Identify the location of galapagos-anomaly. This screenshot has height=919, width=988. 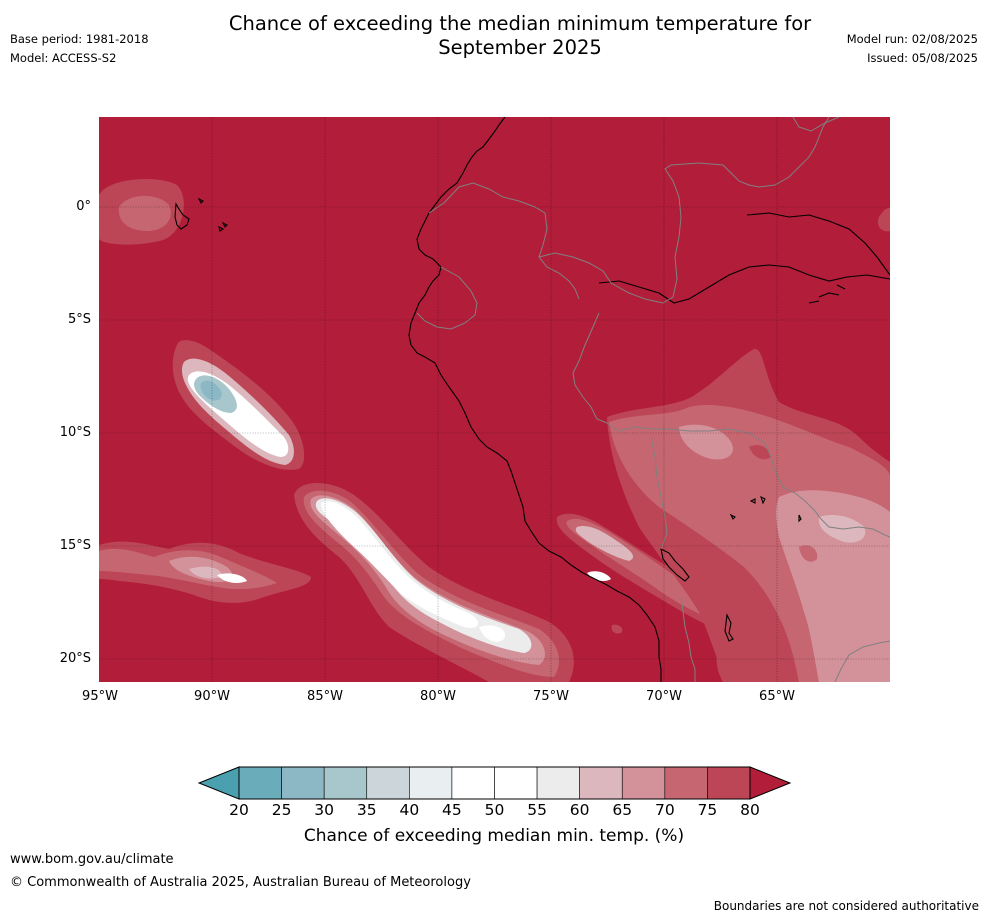
(141, 212).